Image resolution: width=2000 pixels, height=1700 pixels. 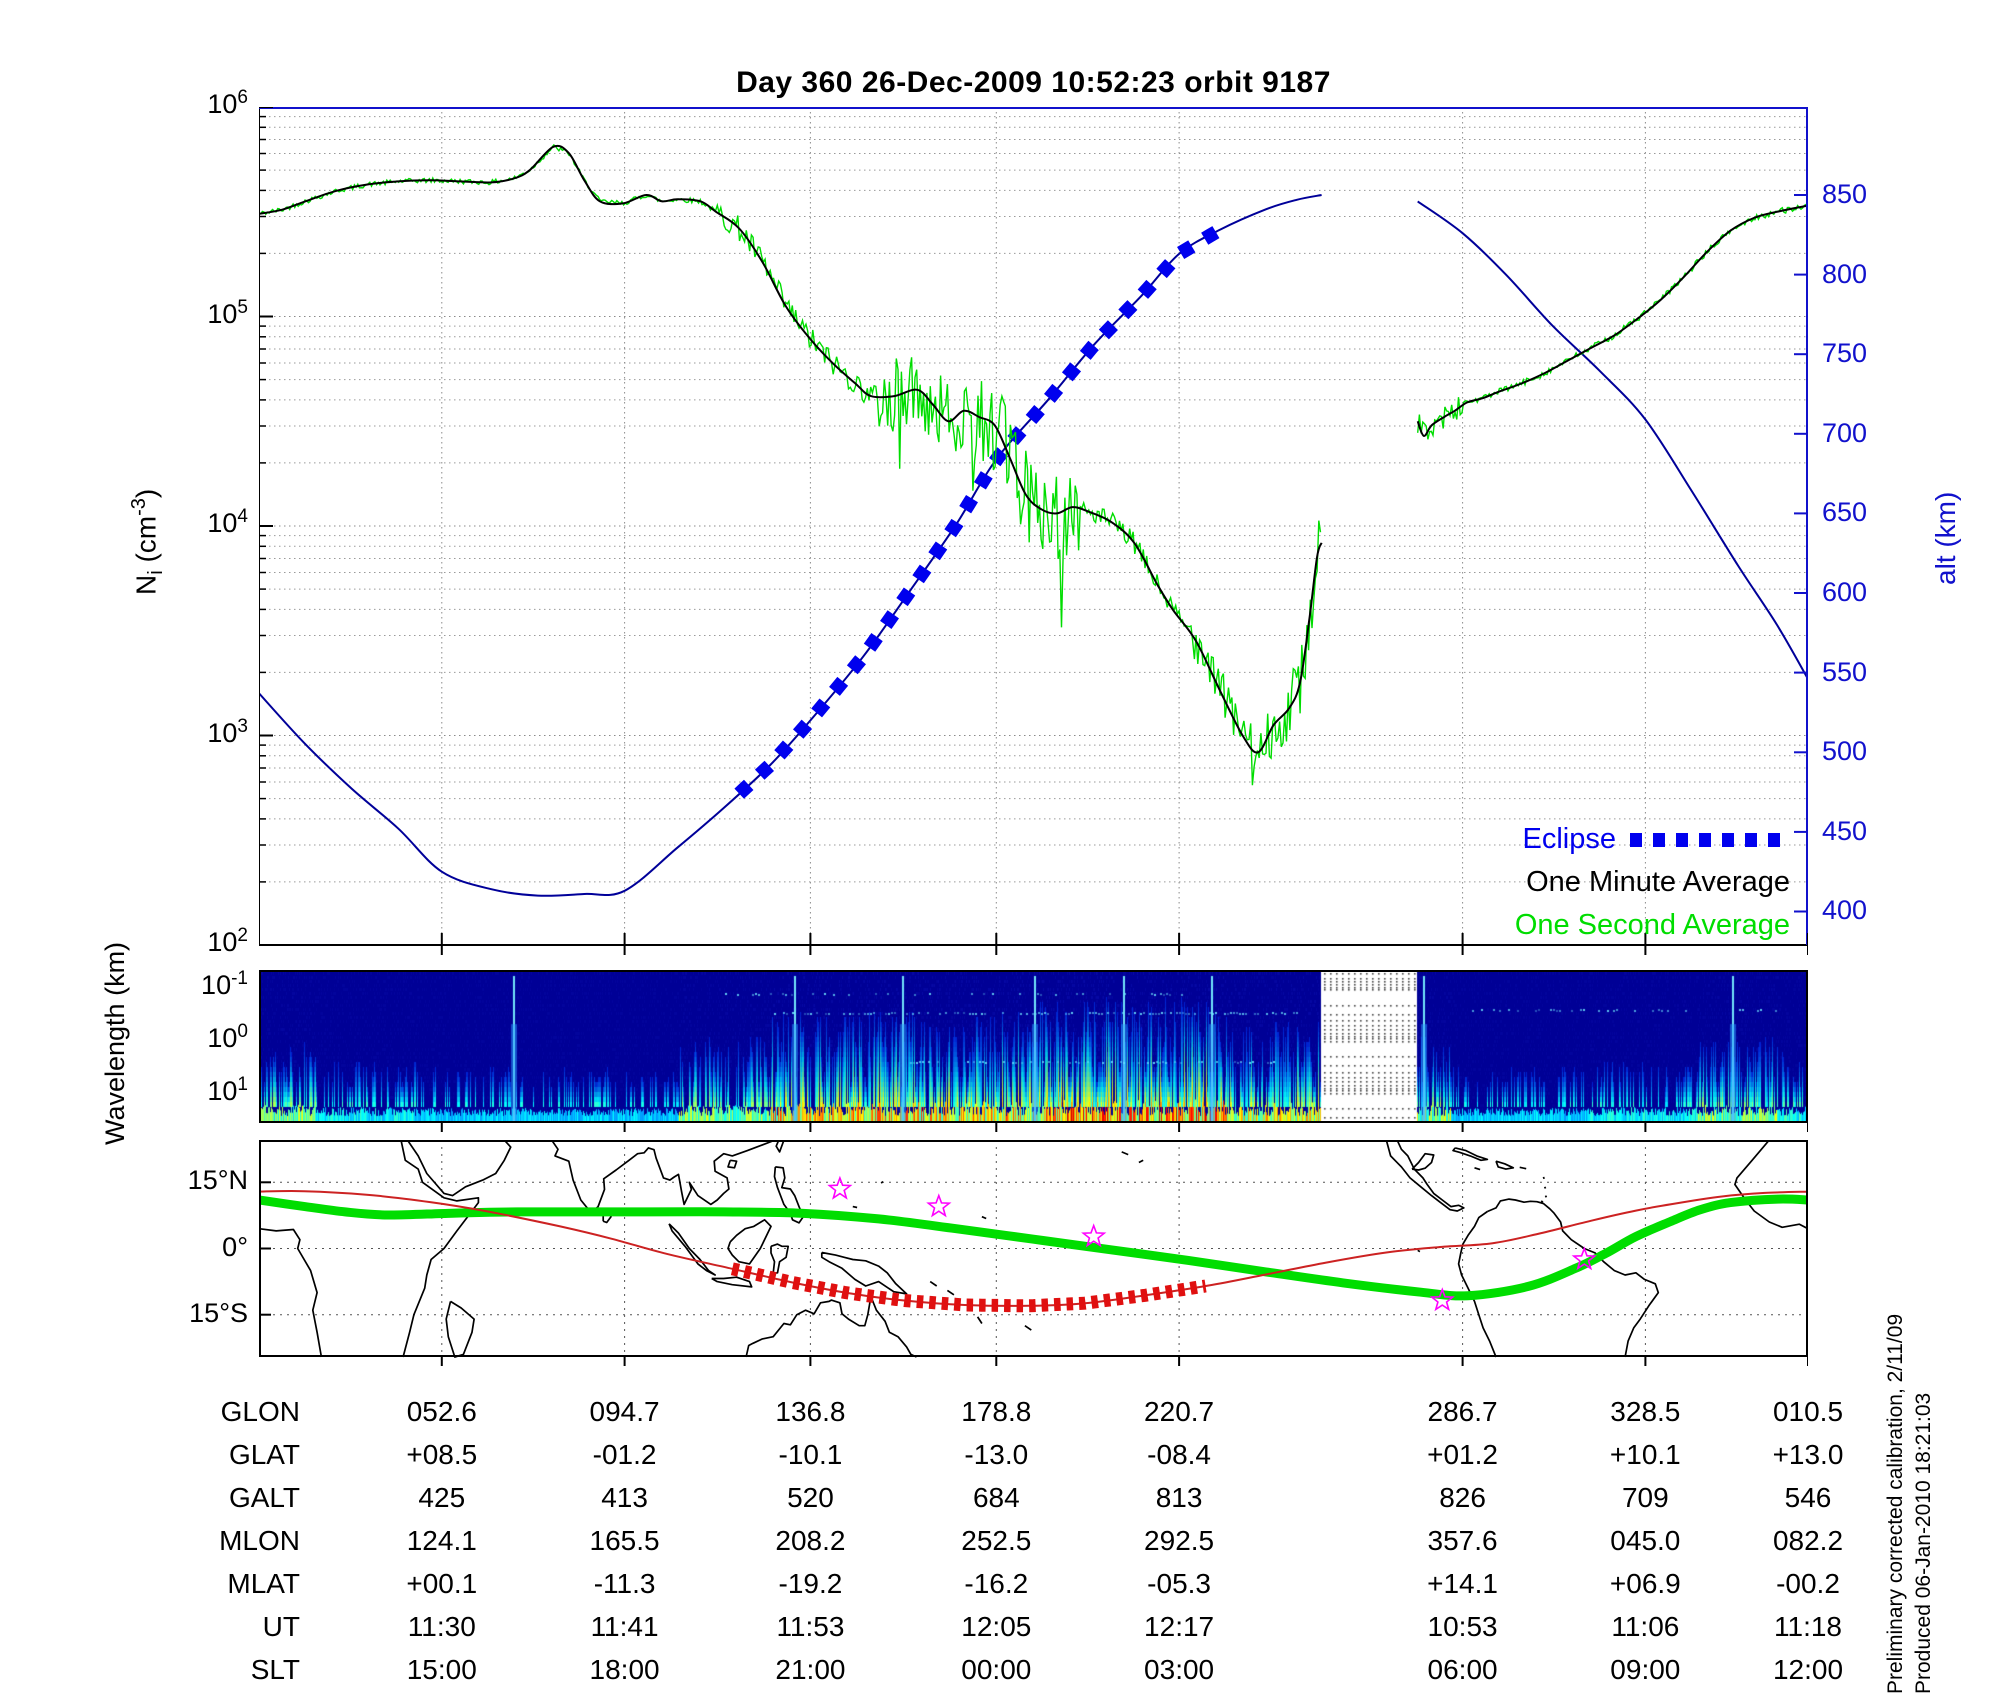 I want to click on table-row-label-glat: GLAT, so click(x=264, y=1454).